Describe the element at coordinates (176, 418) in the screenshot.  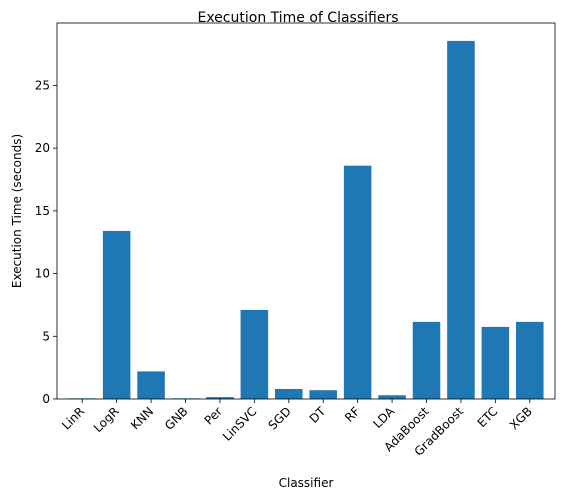
I see `x-tick-label: GNB` at that location.